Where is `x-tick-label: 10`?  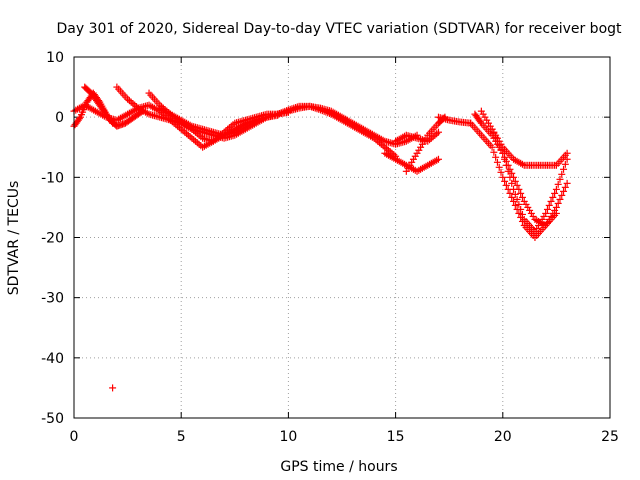 x-tick-label: 10 is located at coordinates (288, 437).